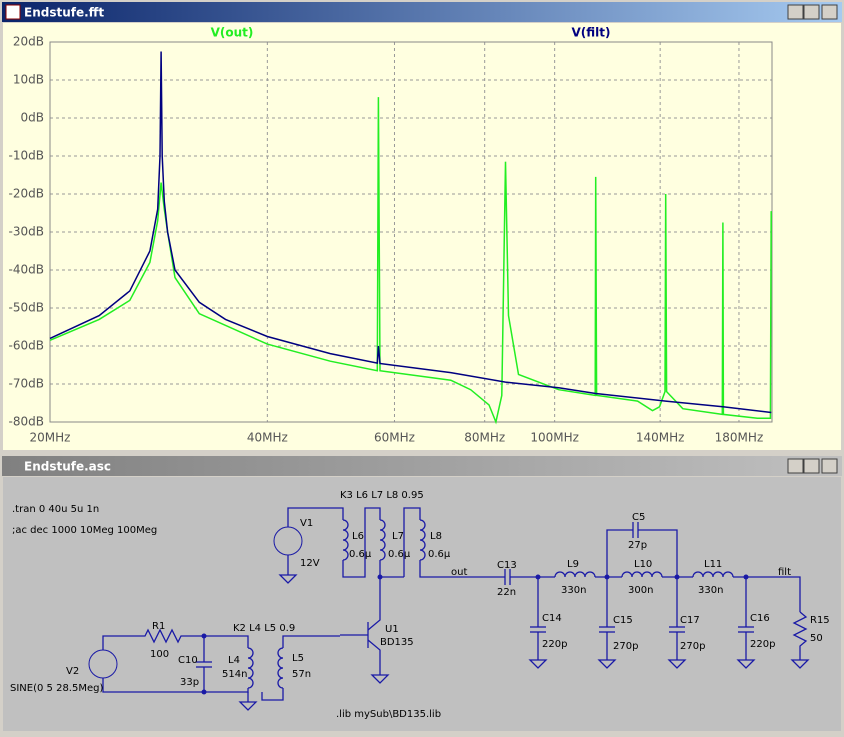 Image resolution: width=844 pixels, height=737 pixels. I want to click on y-tick-label: -50dB, so click(26, 308).